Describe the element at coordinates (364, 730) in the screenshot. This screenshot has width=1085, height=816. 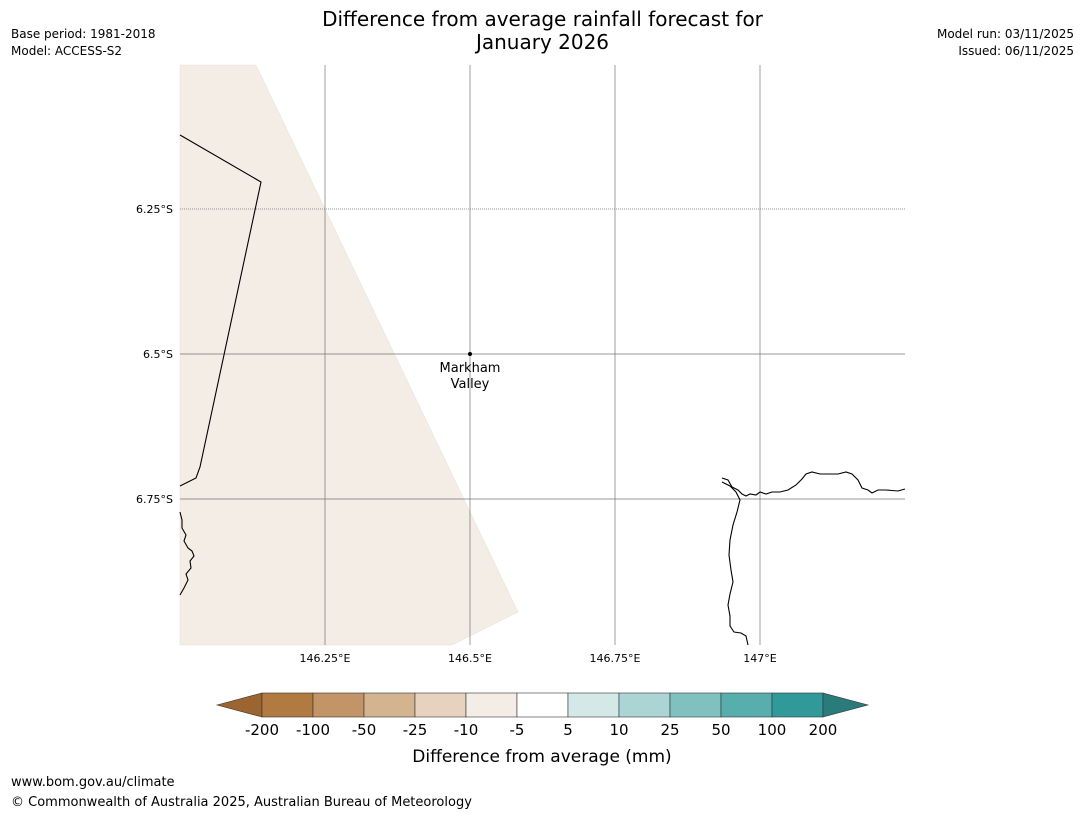
I see `colorbar-tick-label: -50` at that location.